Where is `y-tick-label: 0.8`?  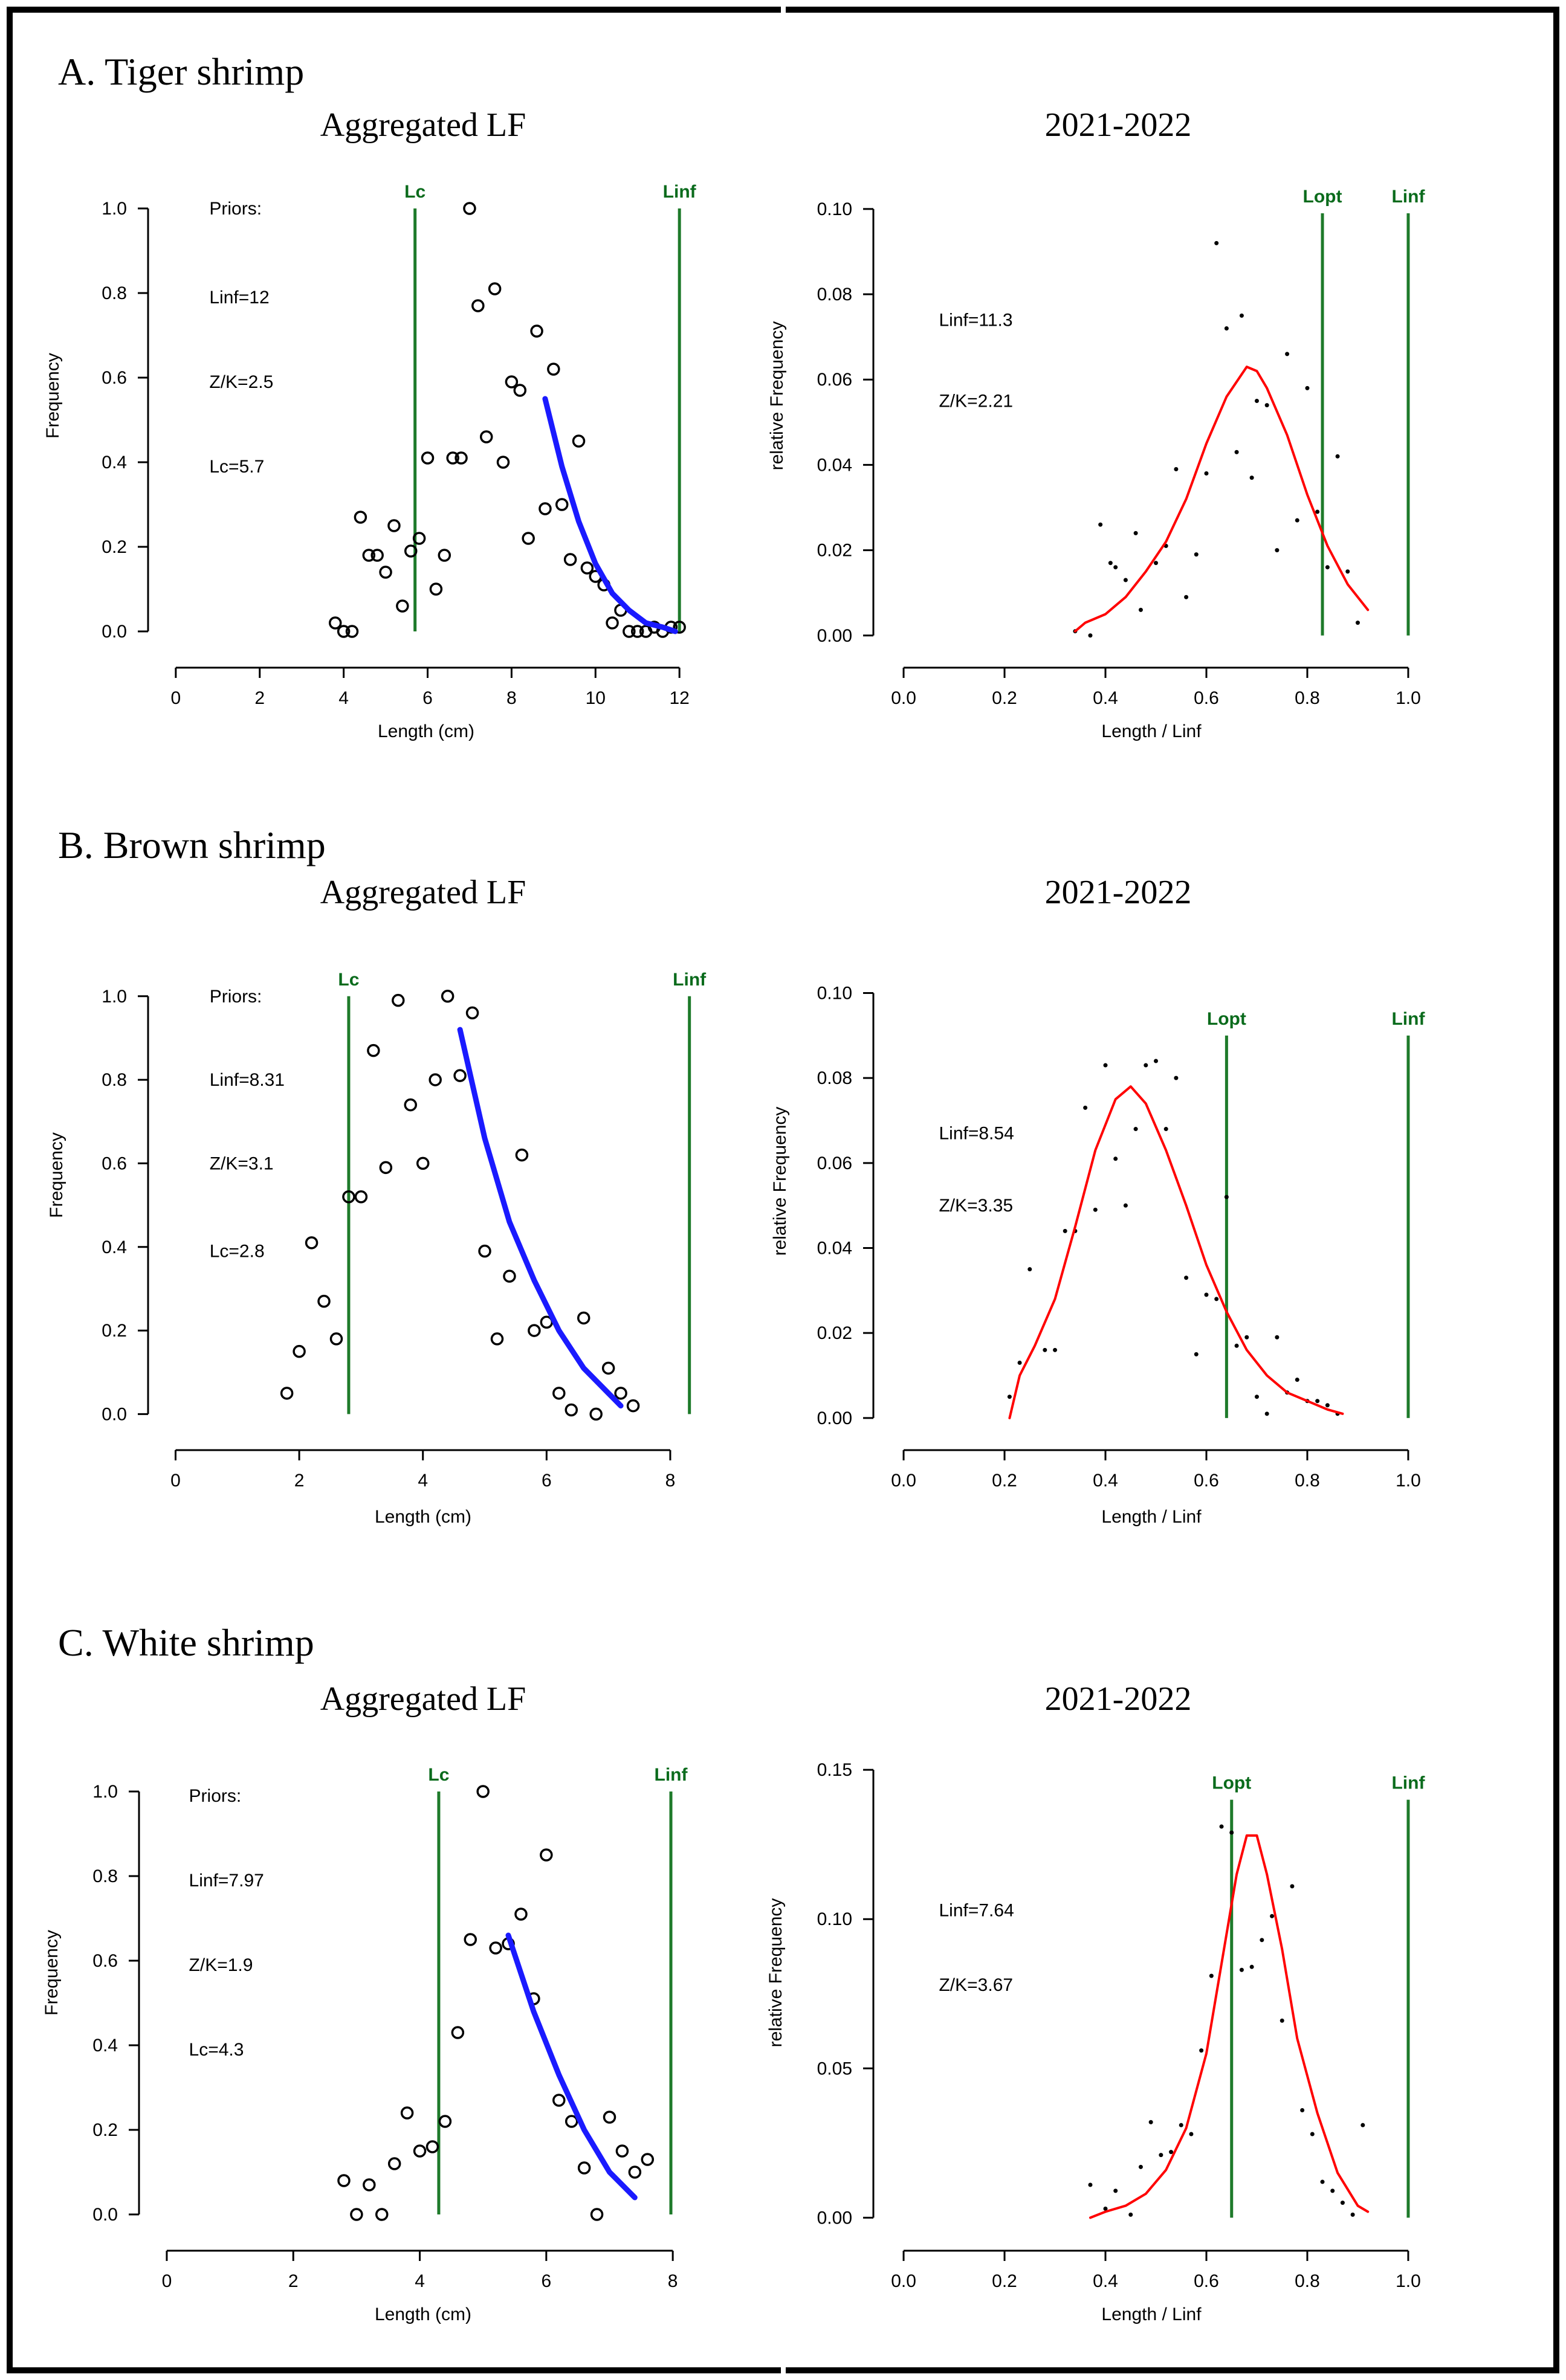
y-tick-label: 0.8 is located at coordinates (114, 1080).